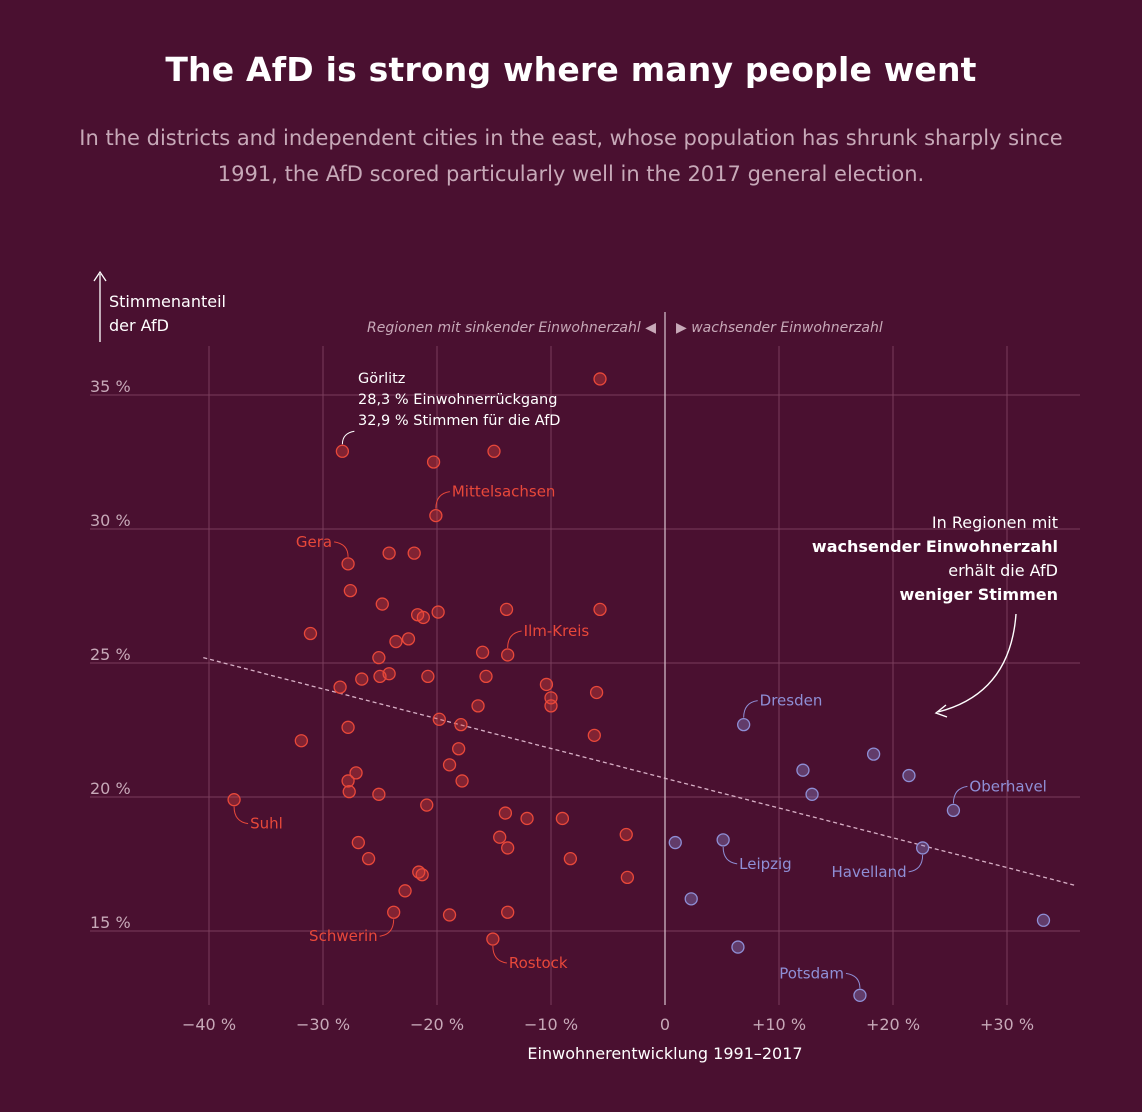 The image size is (1142, 1112). What do you see at coordinates (977, 663) in the screenshot?
I see `annotation-arrow-curve` at bounding box center [977, 663].